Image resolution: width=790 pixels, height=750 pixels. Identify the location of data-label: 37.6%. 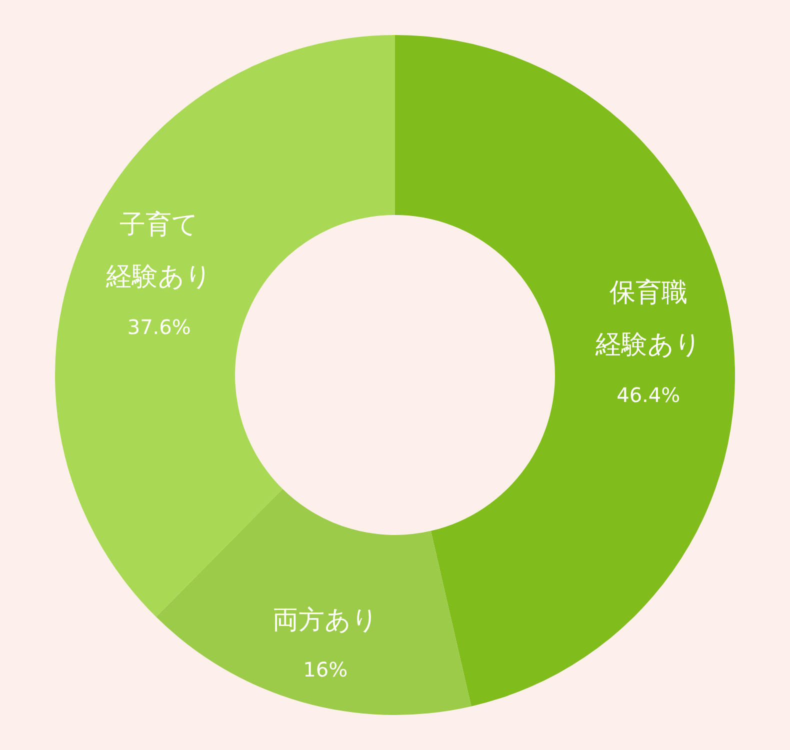
(159, 327).